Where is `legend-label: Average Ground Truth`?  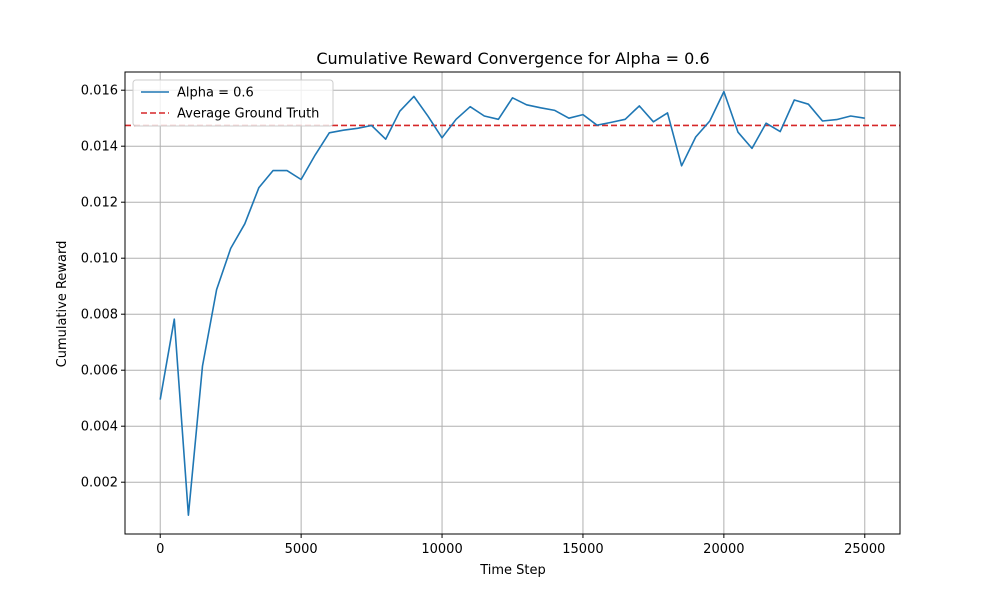 legend-label: Average Ground Truth is located at coordinates (248, 114).